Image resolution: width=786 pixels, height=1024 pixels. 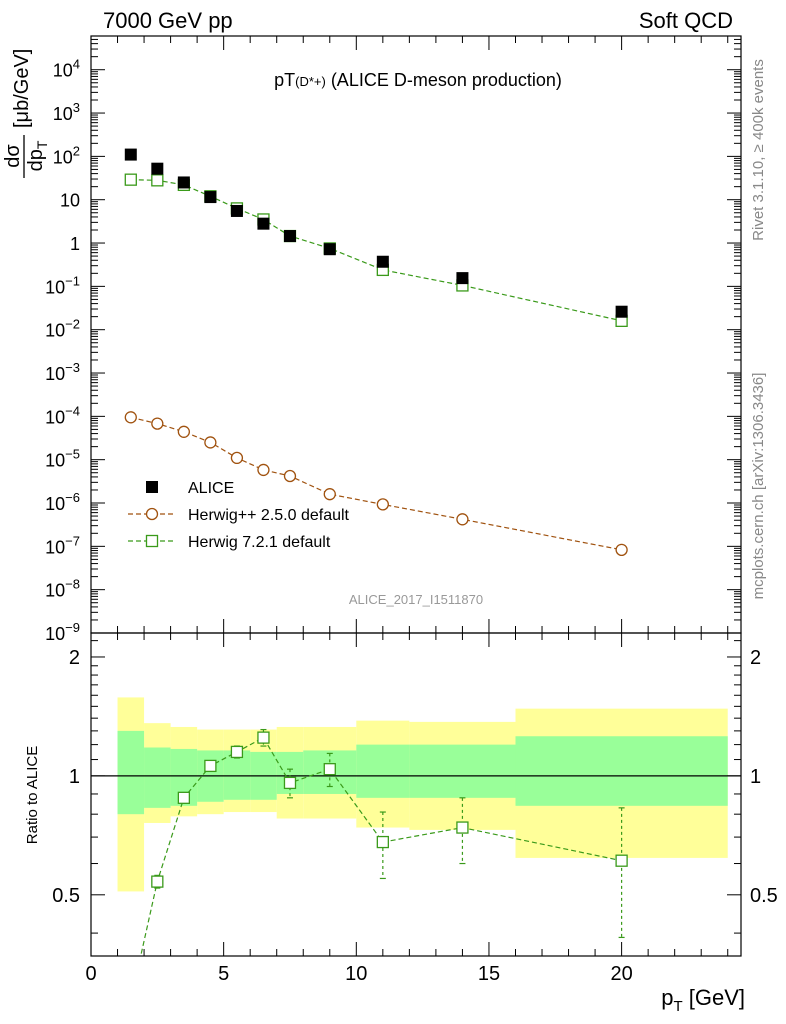 What do you see at coordinates (416, 599) in the screenshot?
I see `main-watermark: ALICE_2017_I1511870` at bounding box center [416, 599].